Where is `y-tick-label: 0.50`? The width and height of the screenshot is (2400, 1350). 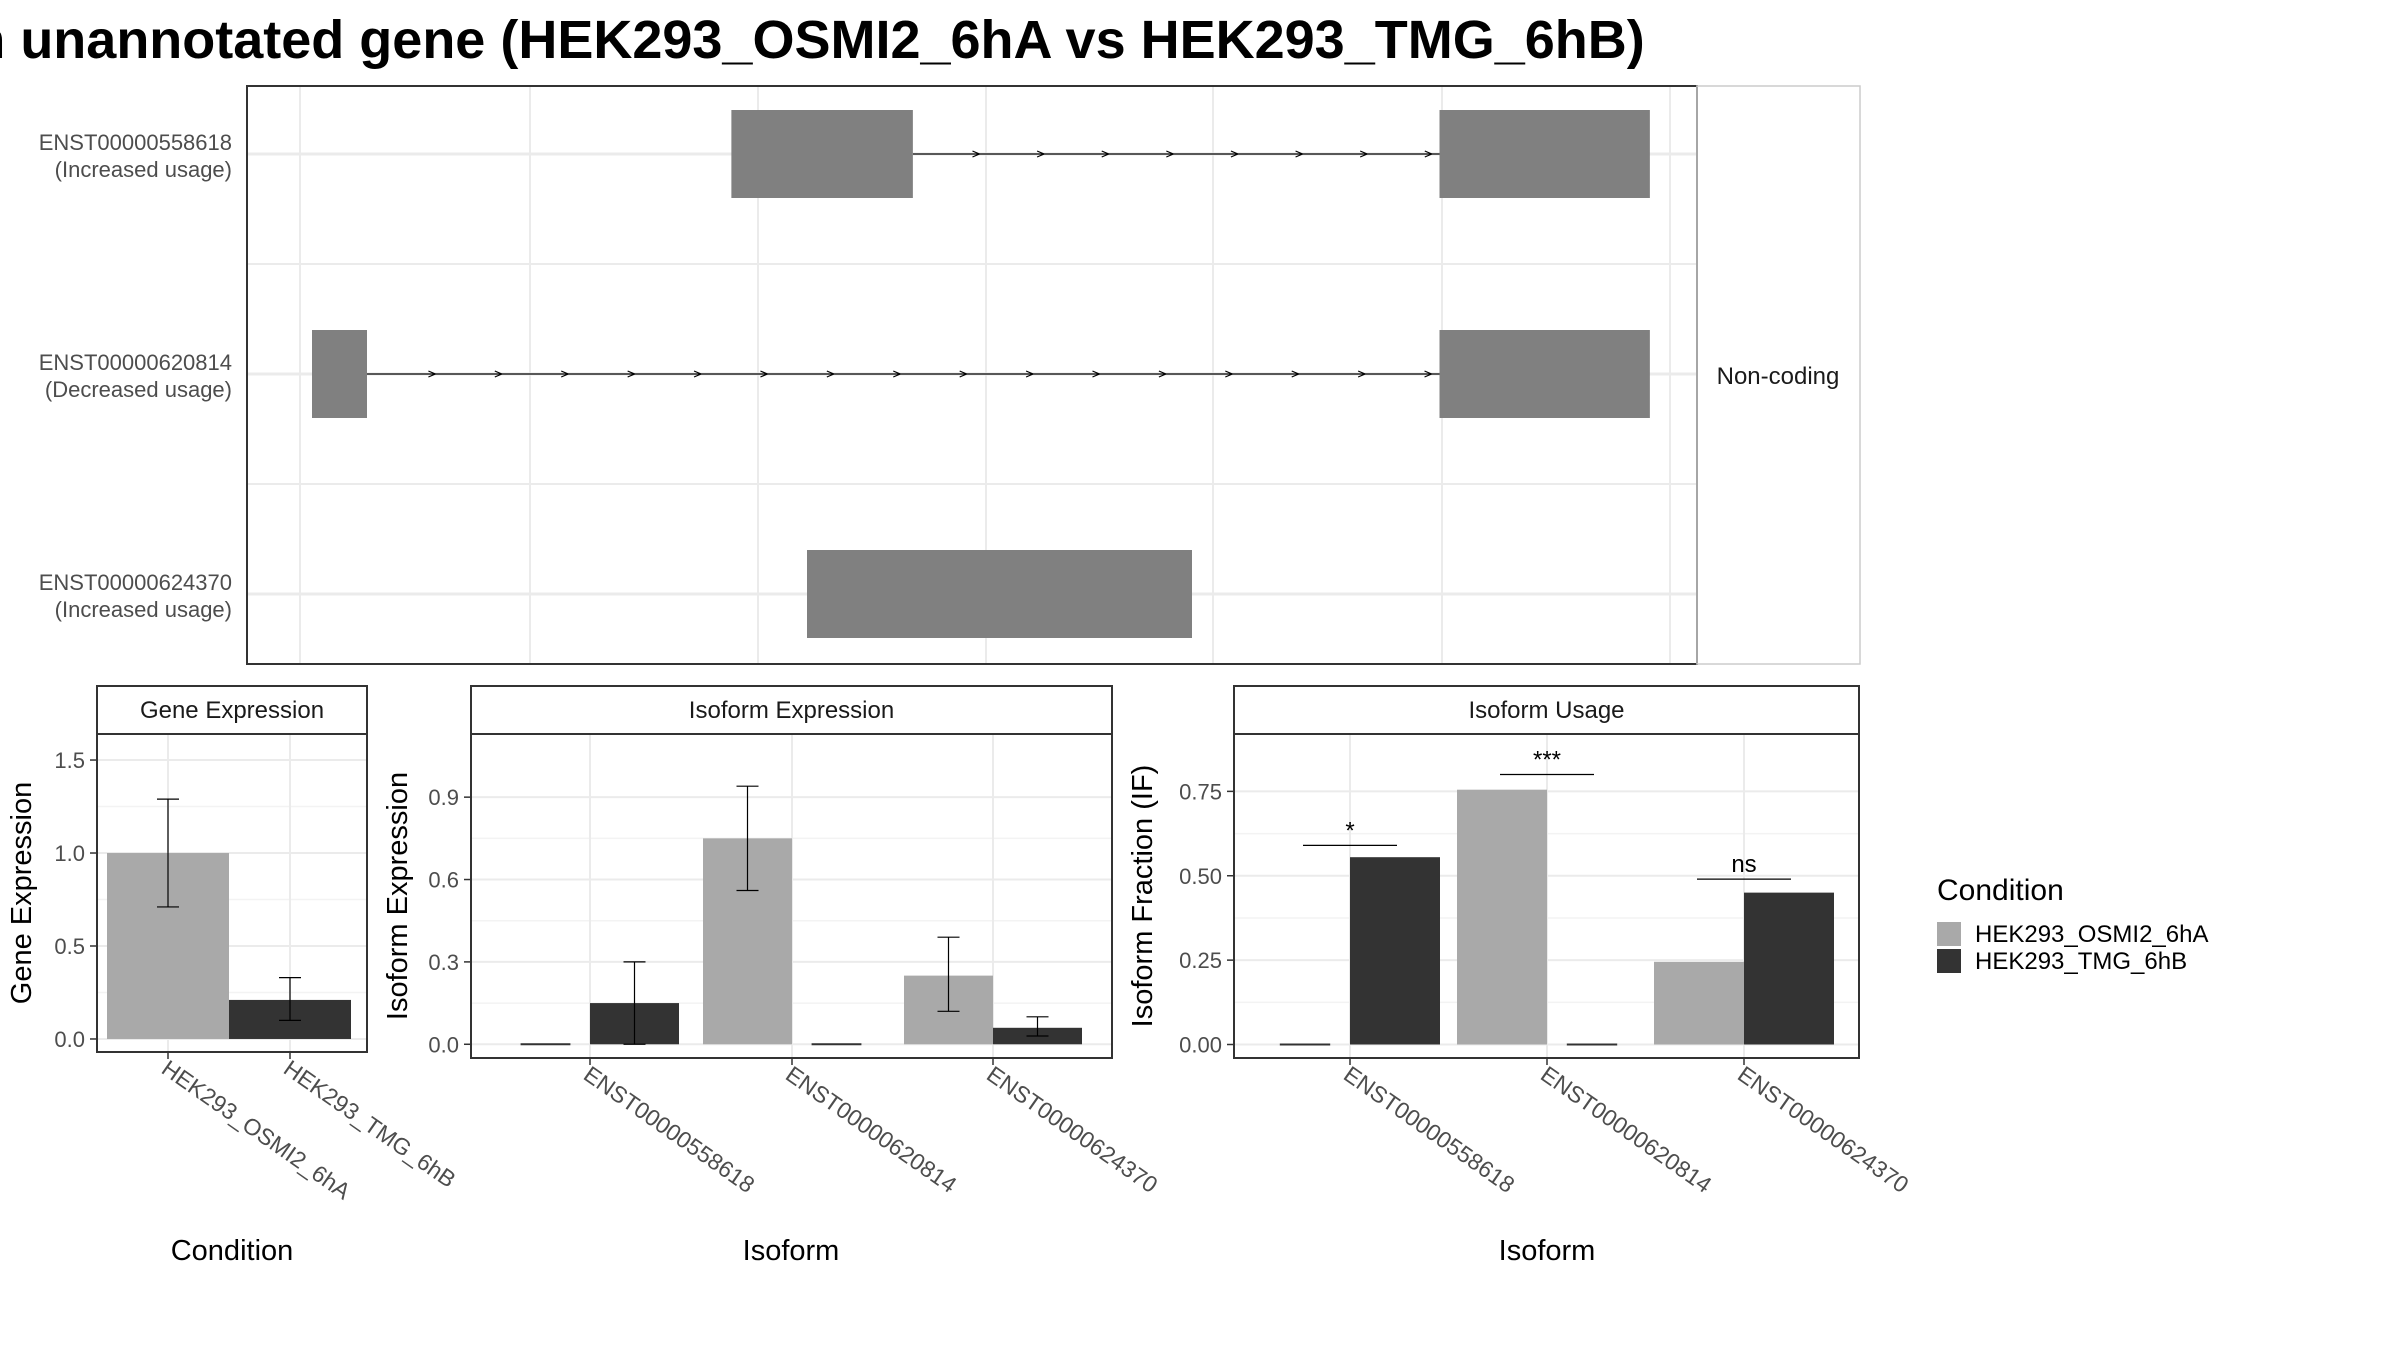
y-tick-label: 0.50 is located at coordinates (1200, 876).